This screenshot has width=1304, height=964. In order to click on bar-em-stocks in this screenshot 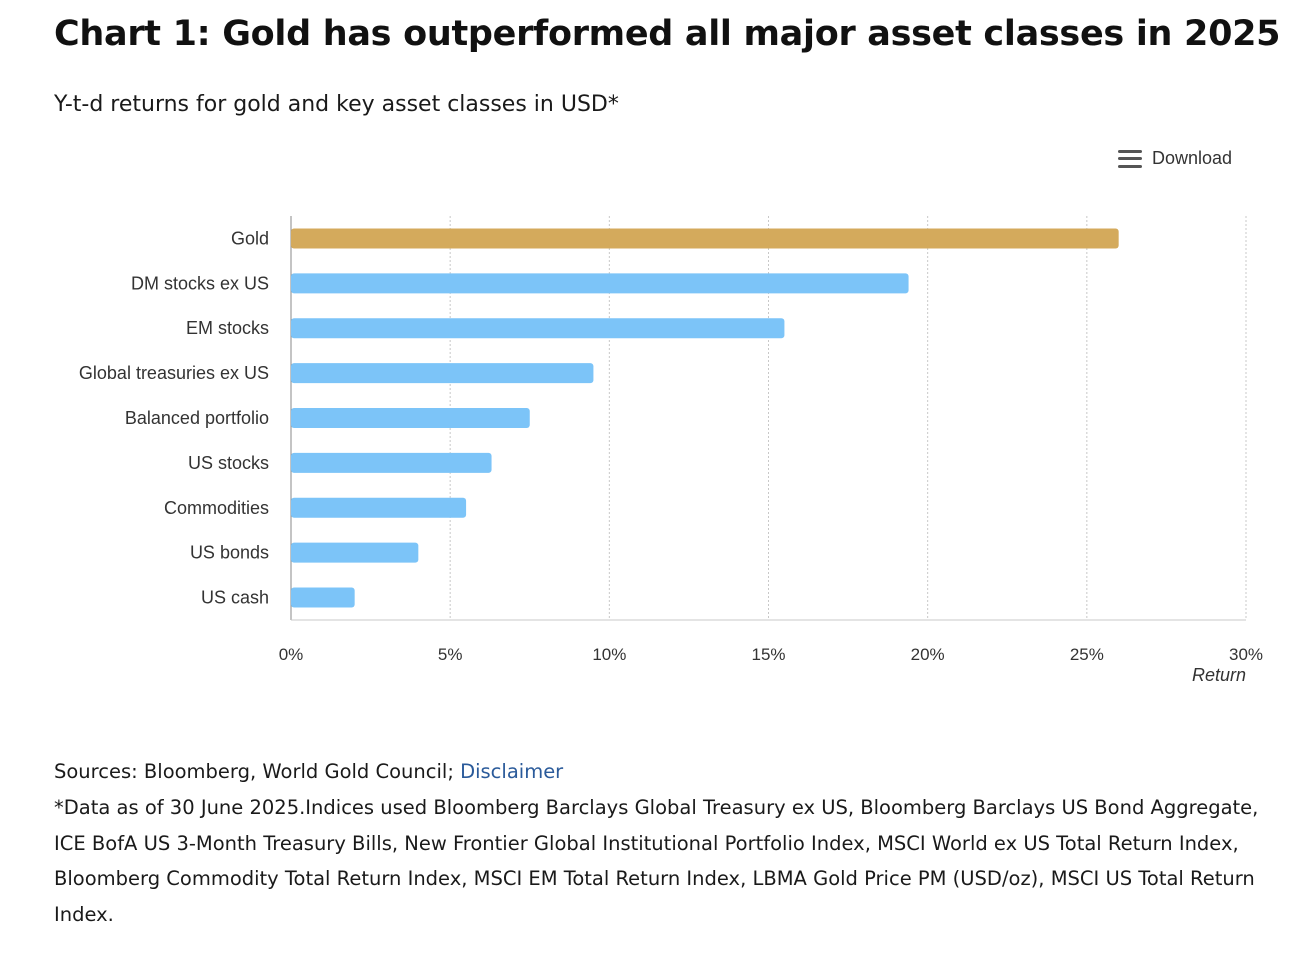, I will do `click(538, 328)`.